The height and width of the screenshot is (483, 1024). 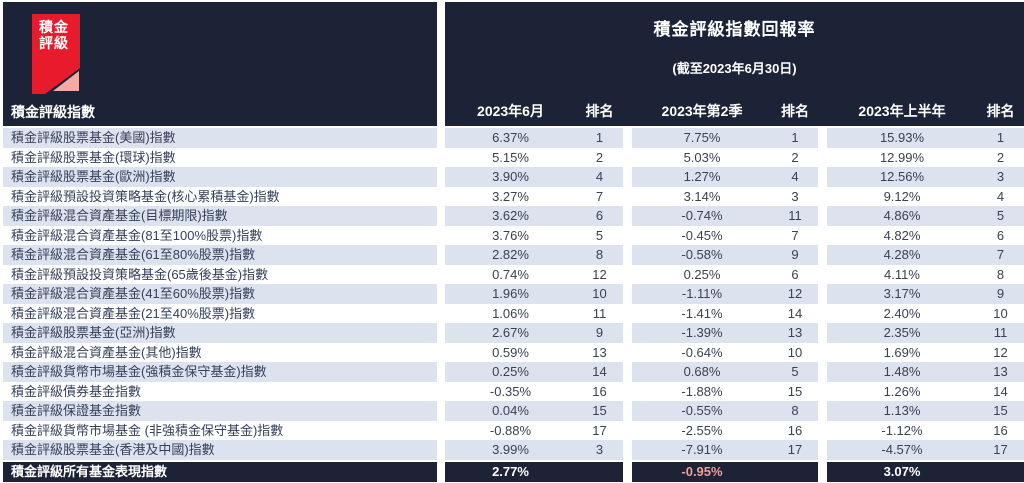 What do you see at coordinates (902, 352) in the screenshot?
I see `h1-return: 1.69%` at bounding box center [902, 352].